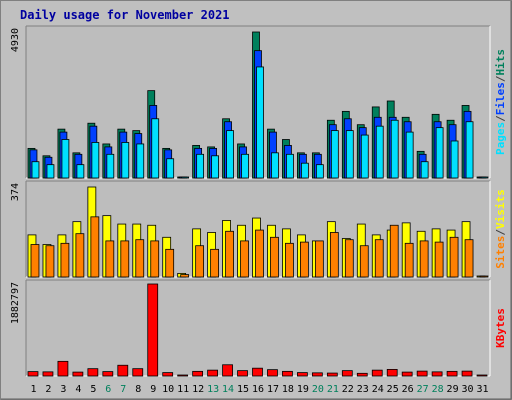  Describe the element at coordinates (378, 389) in the screenshot. I see `x-tick-label-24: 24` at that location.